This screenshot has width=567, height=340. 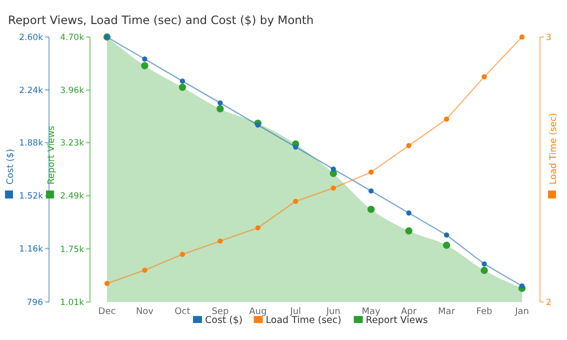 What do you see at coordinates (31, 37) in the screenshot?
I see `y-tick-label: 2.60k` at bounding box center [31, 37].